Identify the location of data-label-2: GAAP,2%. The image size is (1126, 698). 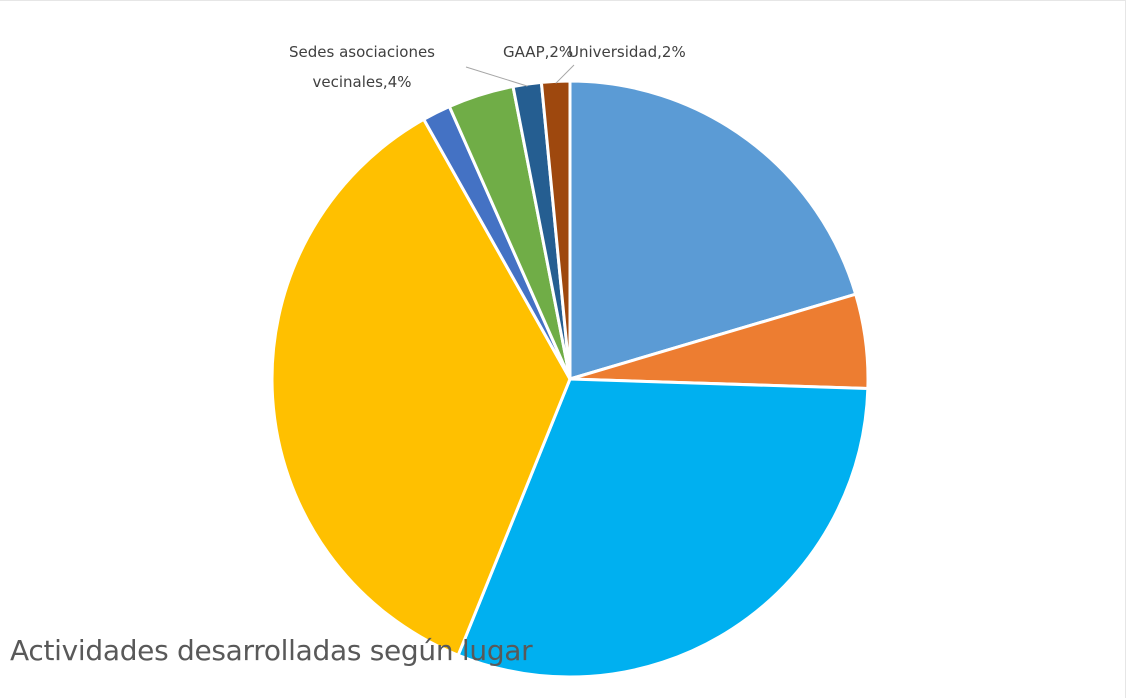
(538, 52).